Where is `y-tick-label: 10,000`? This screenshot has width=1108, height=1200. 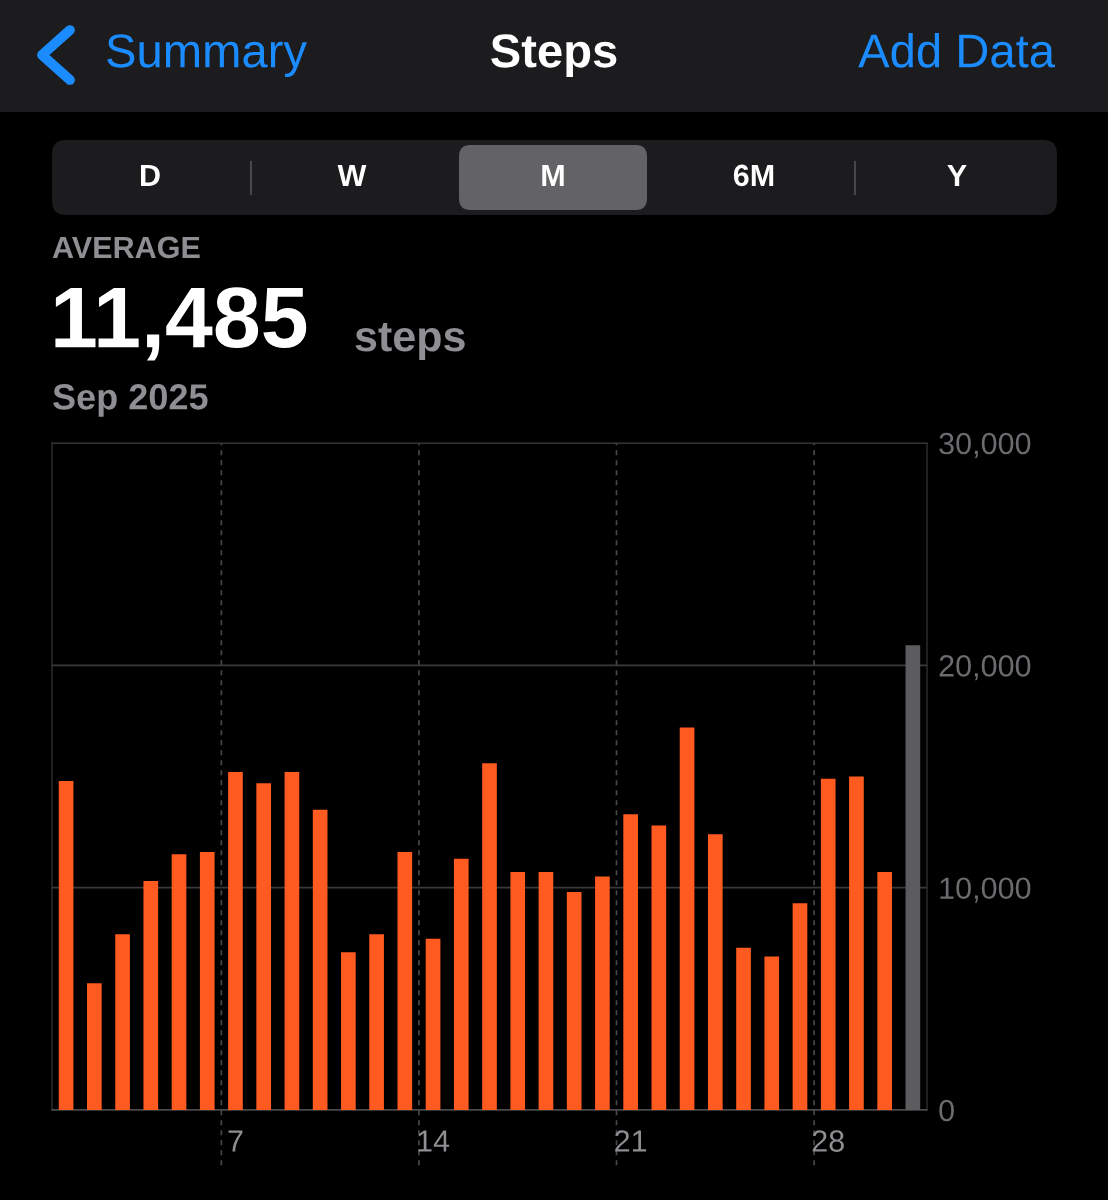
y-tick-label: 10,000 is located at coordinates (985, 890).